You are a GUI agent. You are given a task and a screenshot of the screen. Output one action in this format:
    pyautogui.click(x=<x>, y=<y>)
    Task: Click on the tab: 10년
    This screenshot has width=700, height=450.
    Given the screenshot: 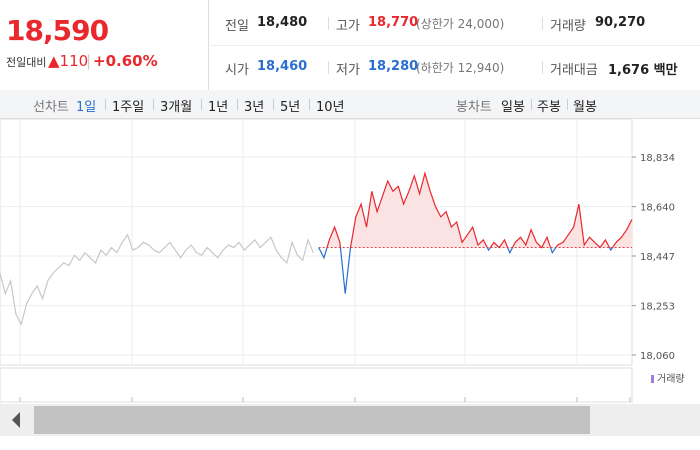 What is the action you would take?
    pyautogui.click(x=330, y=107)
    